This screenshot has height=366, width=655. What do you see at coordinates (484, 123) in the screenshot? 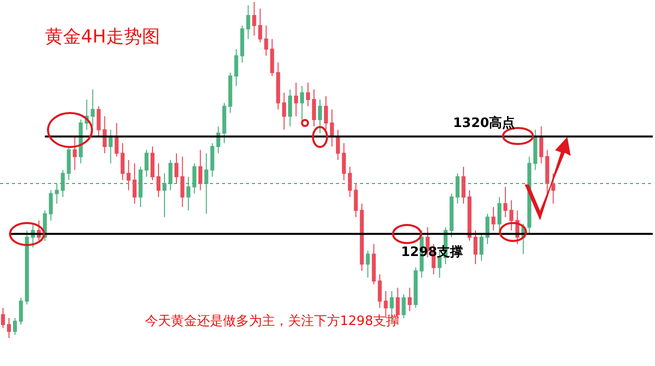
I see `ref-line-label: 1320高点` at bounding box center [484, 123].